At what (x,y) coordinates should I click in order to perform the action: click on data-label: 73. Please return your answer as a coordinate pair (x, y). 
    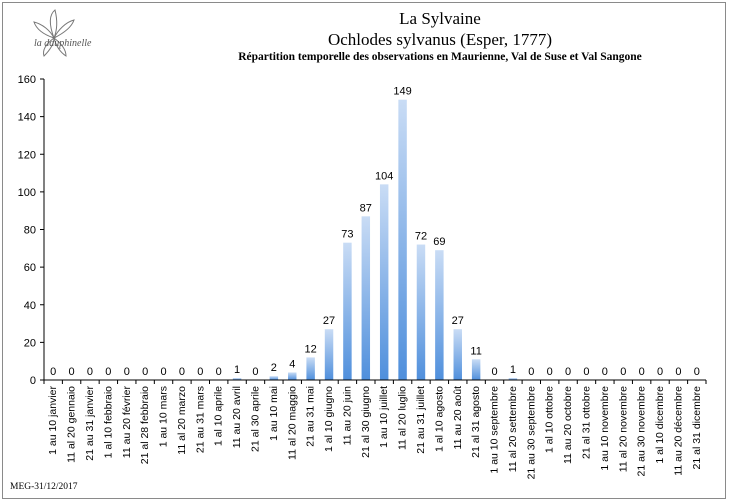
    Looking at the image, I should click on (347, 235).